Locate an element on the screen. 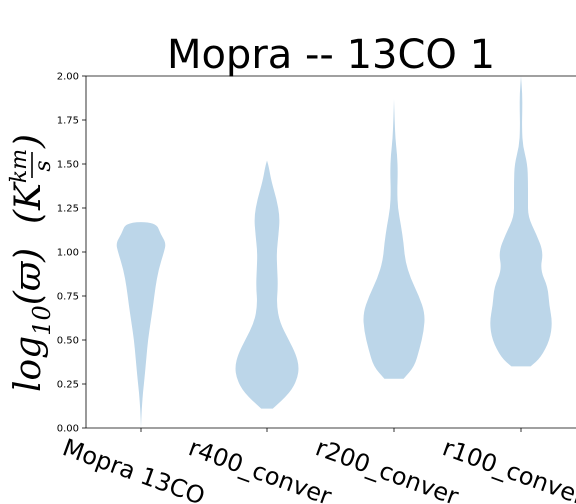  y-tick-label: 1.50 is located at coordinates (68, 165).